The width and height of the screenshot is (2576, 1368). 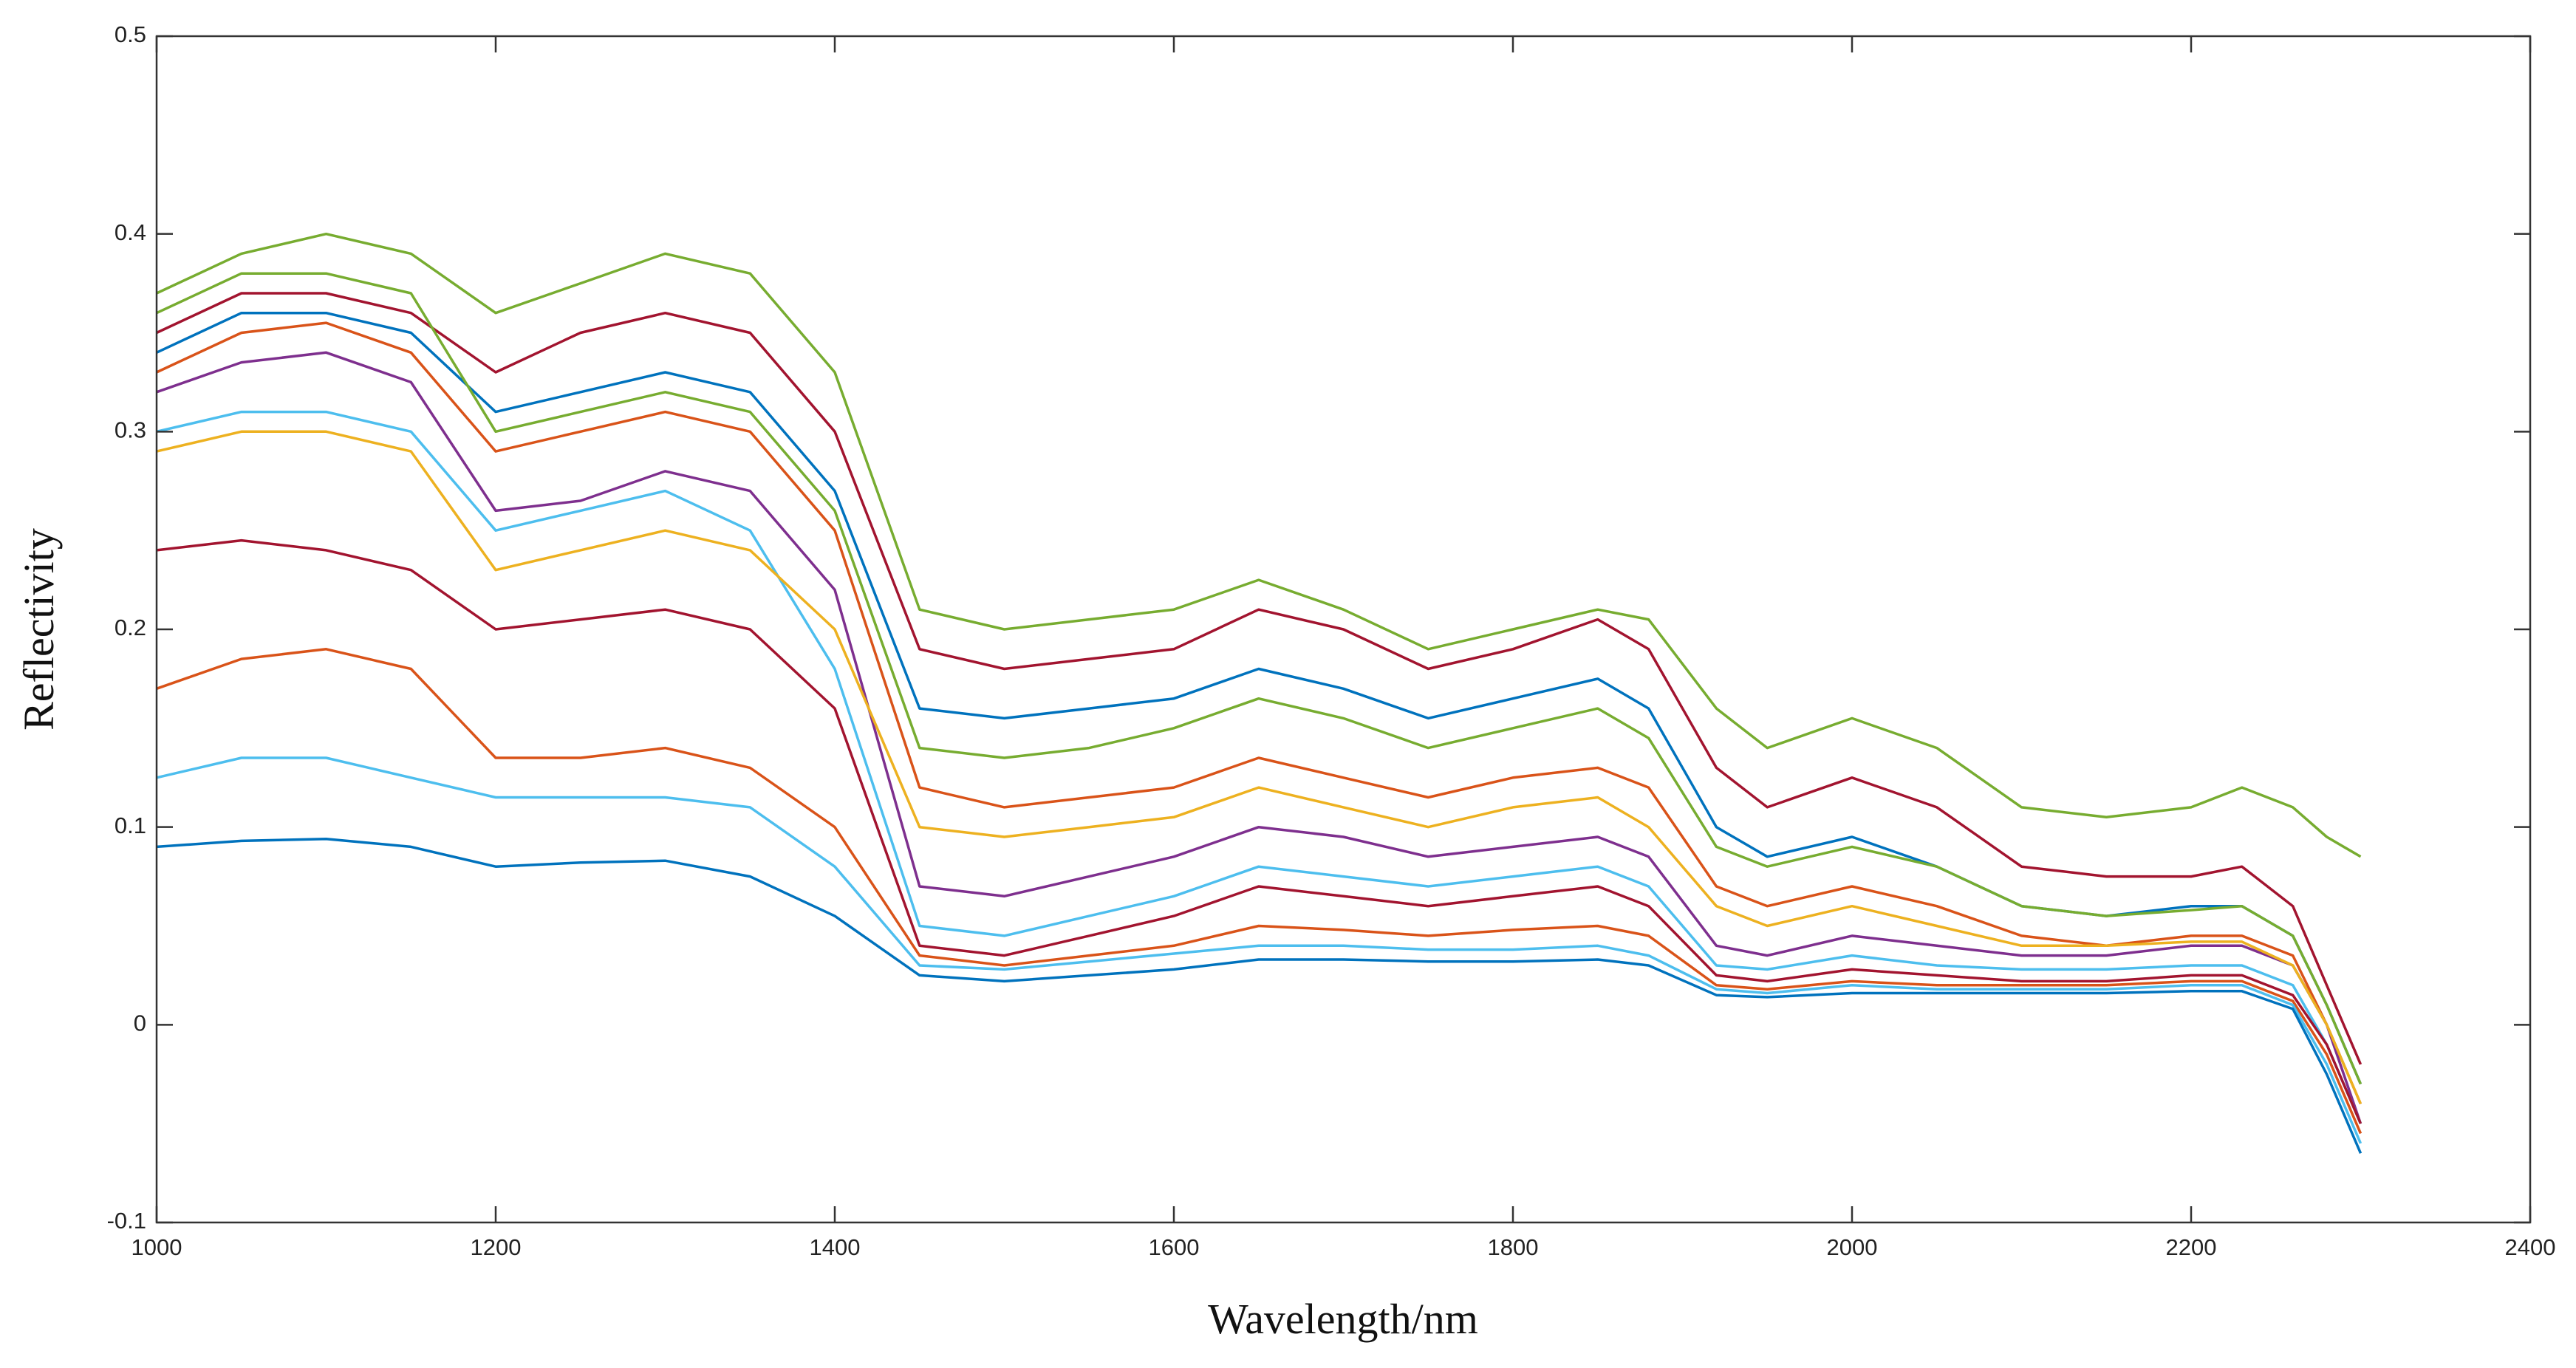 What do you see at coordinates (130, 628) in the screenshot?
I see `y-tick-label: 0.2` at bounding box center [130, 628].